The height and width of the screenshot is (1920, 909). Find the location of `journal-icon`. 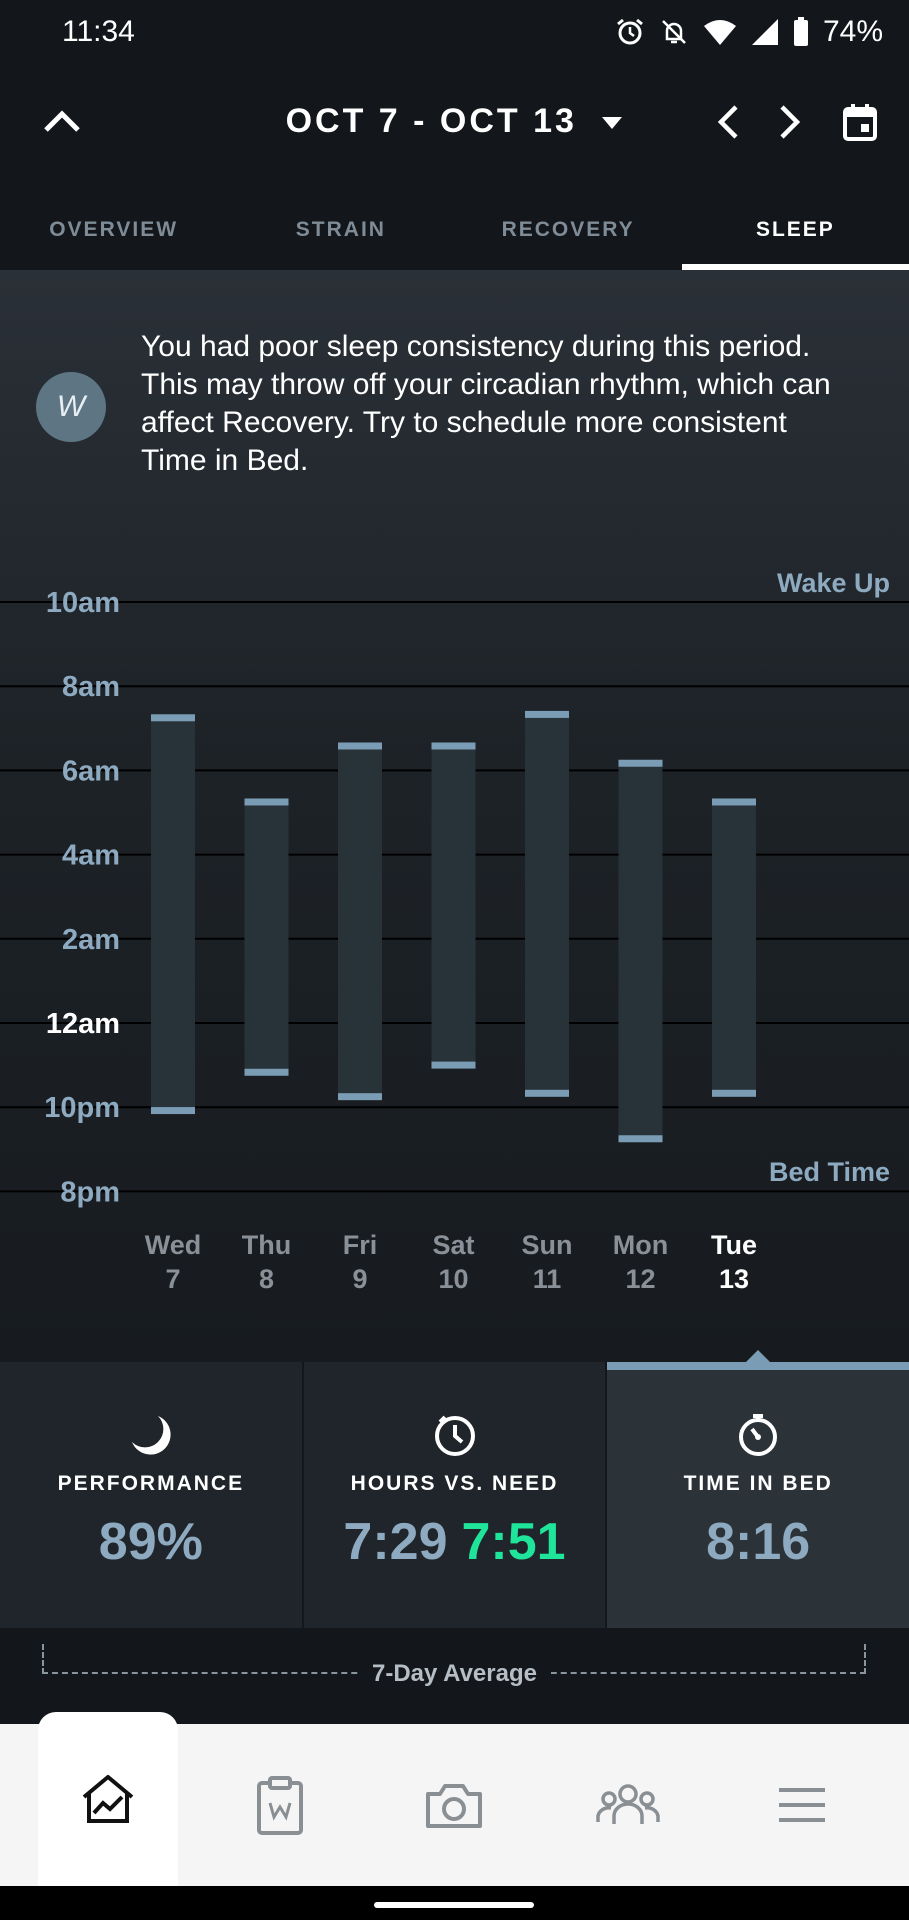

journal-icon is located at coordinates (280, 1805).